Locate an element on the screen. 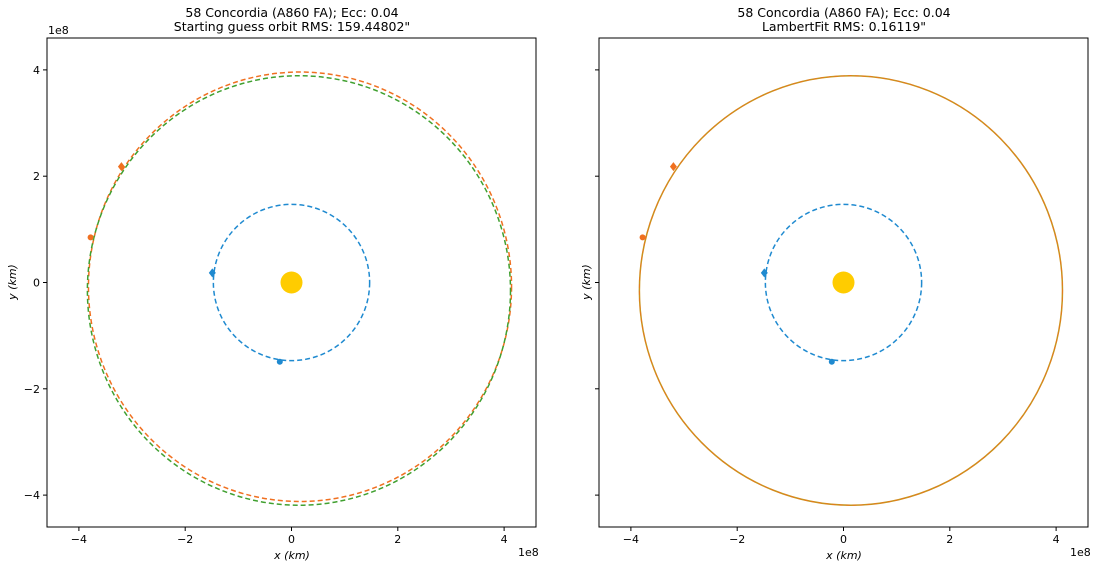 The width and height of the screenshot is (1095, 568). panel-1-y-exponent: 1e8 is located at coordinates (58, 30).